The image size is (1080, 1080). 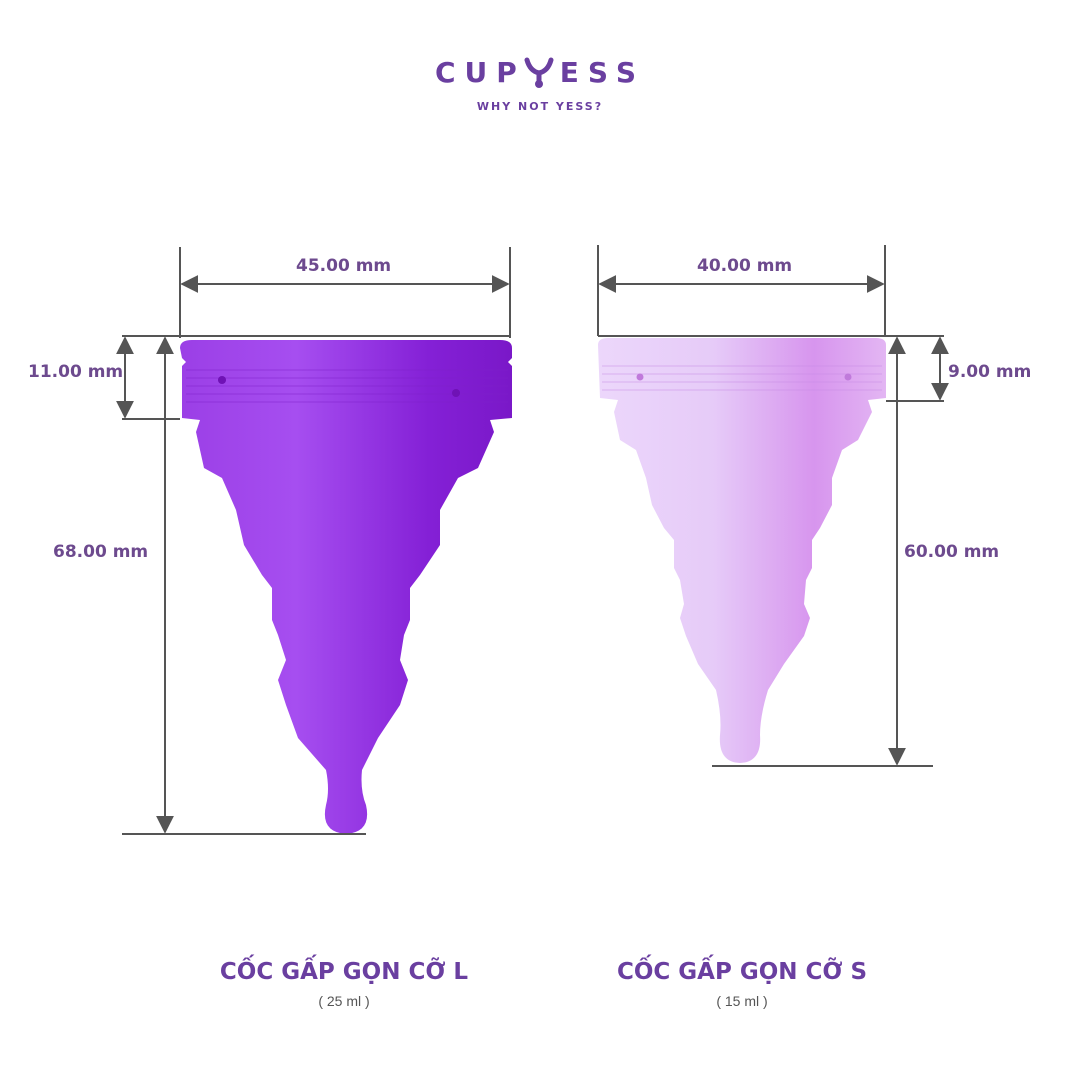 What do you see at coordinates (344, 1001) in the screenshot?
I see `volume-large: ( 25 ml )` at bounding box center [344, 1001].